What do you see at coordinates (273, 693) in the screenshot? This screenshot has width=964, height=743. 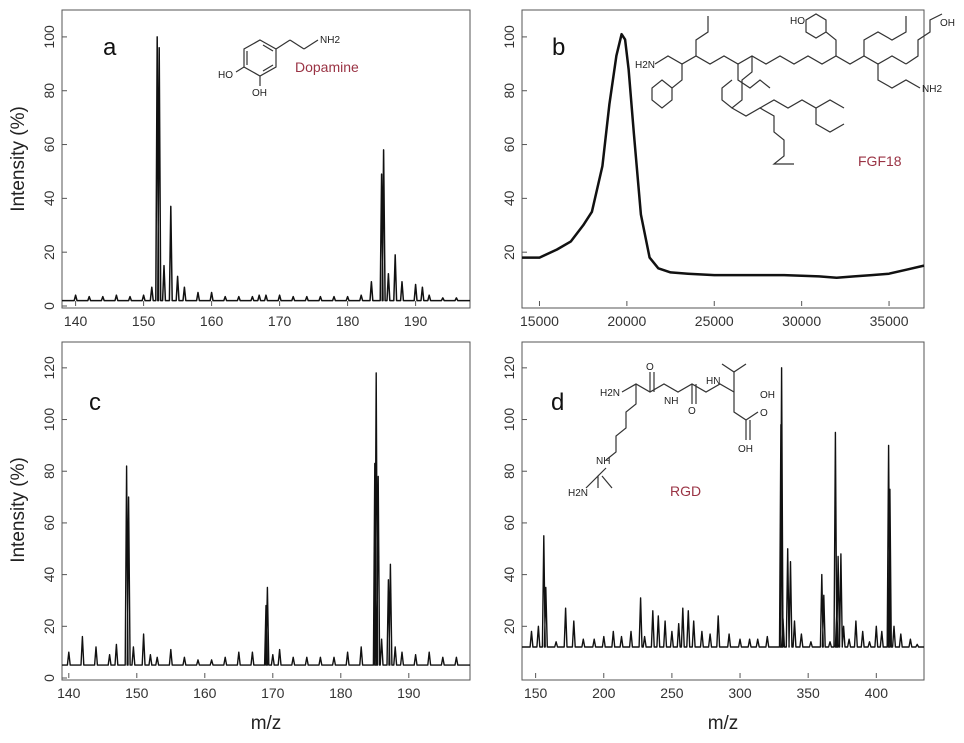 I see `panel-c-x-tick-label: 170` at bounding box center [273, 693].